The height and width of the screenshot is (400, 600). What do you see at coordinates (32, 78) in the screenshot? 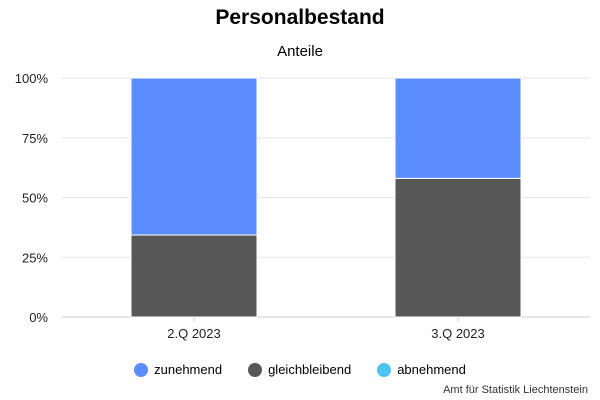
I see `y-tick-label: 100%` at bounding box center [32, 78].